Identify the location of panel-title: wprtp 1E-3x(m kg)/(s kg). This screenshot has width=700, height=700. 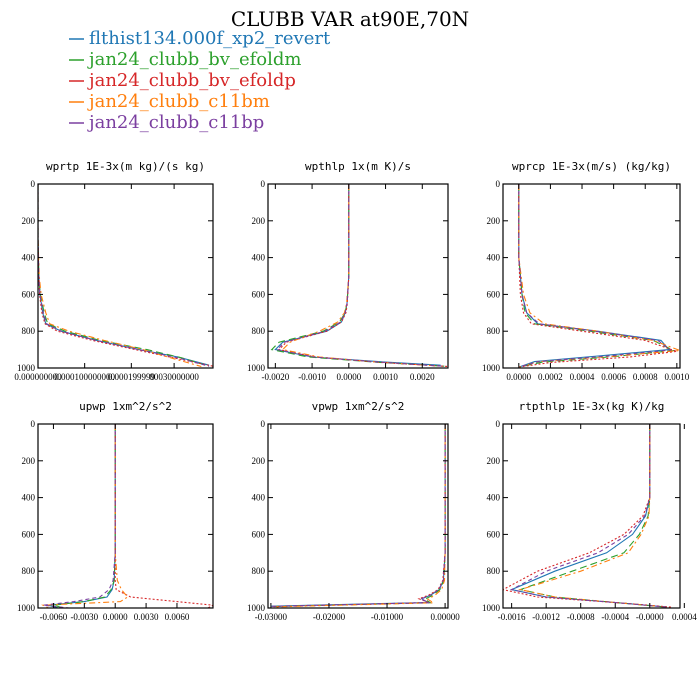
(125, 166).